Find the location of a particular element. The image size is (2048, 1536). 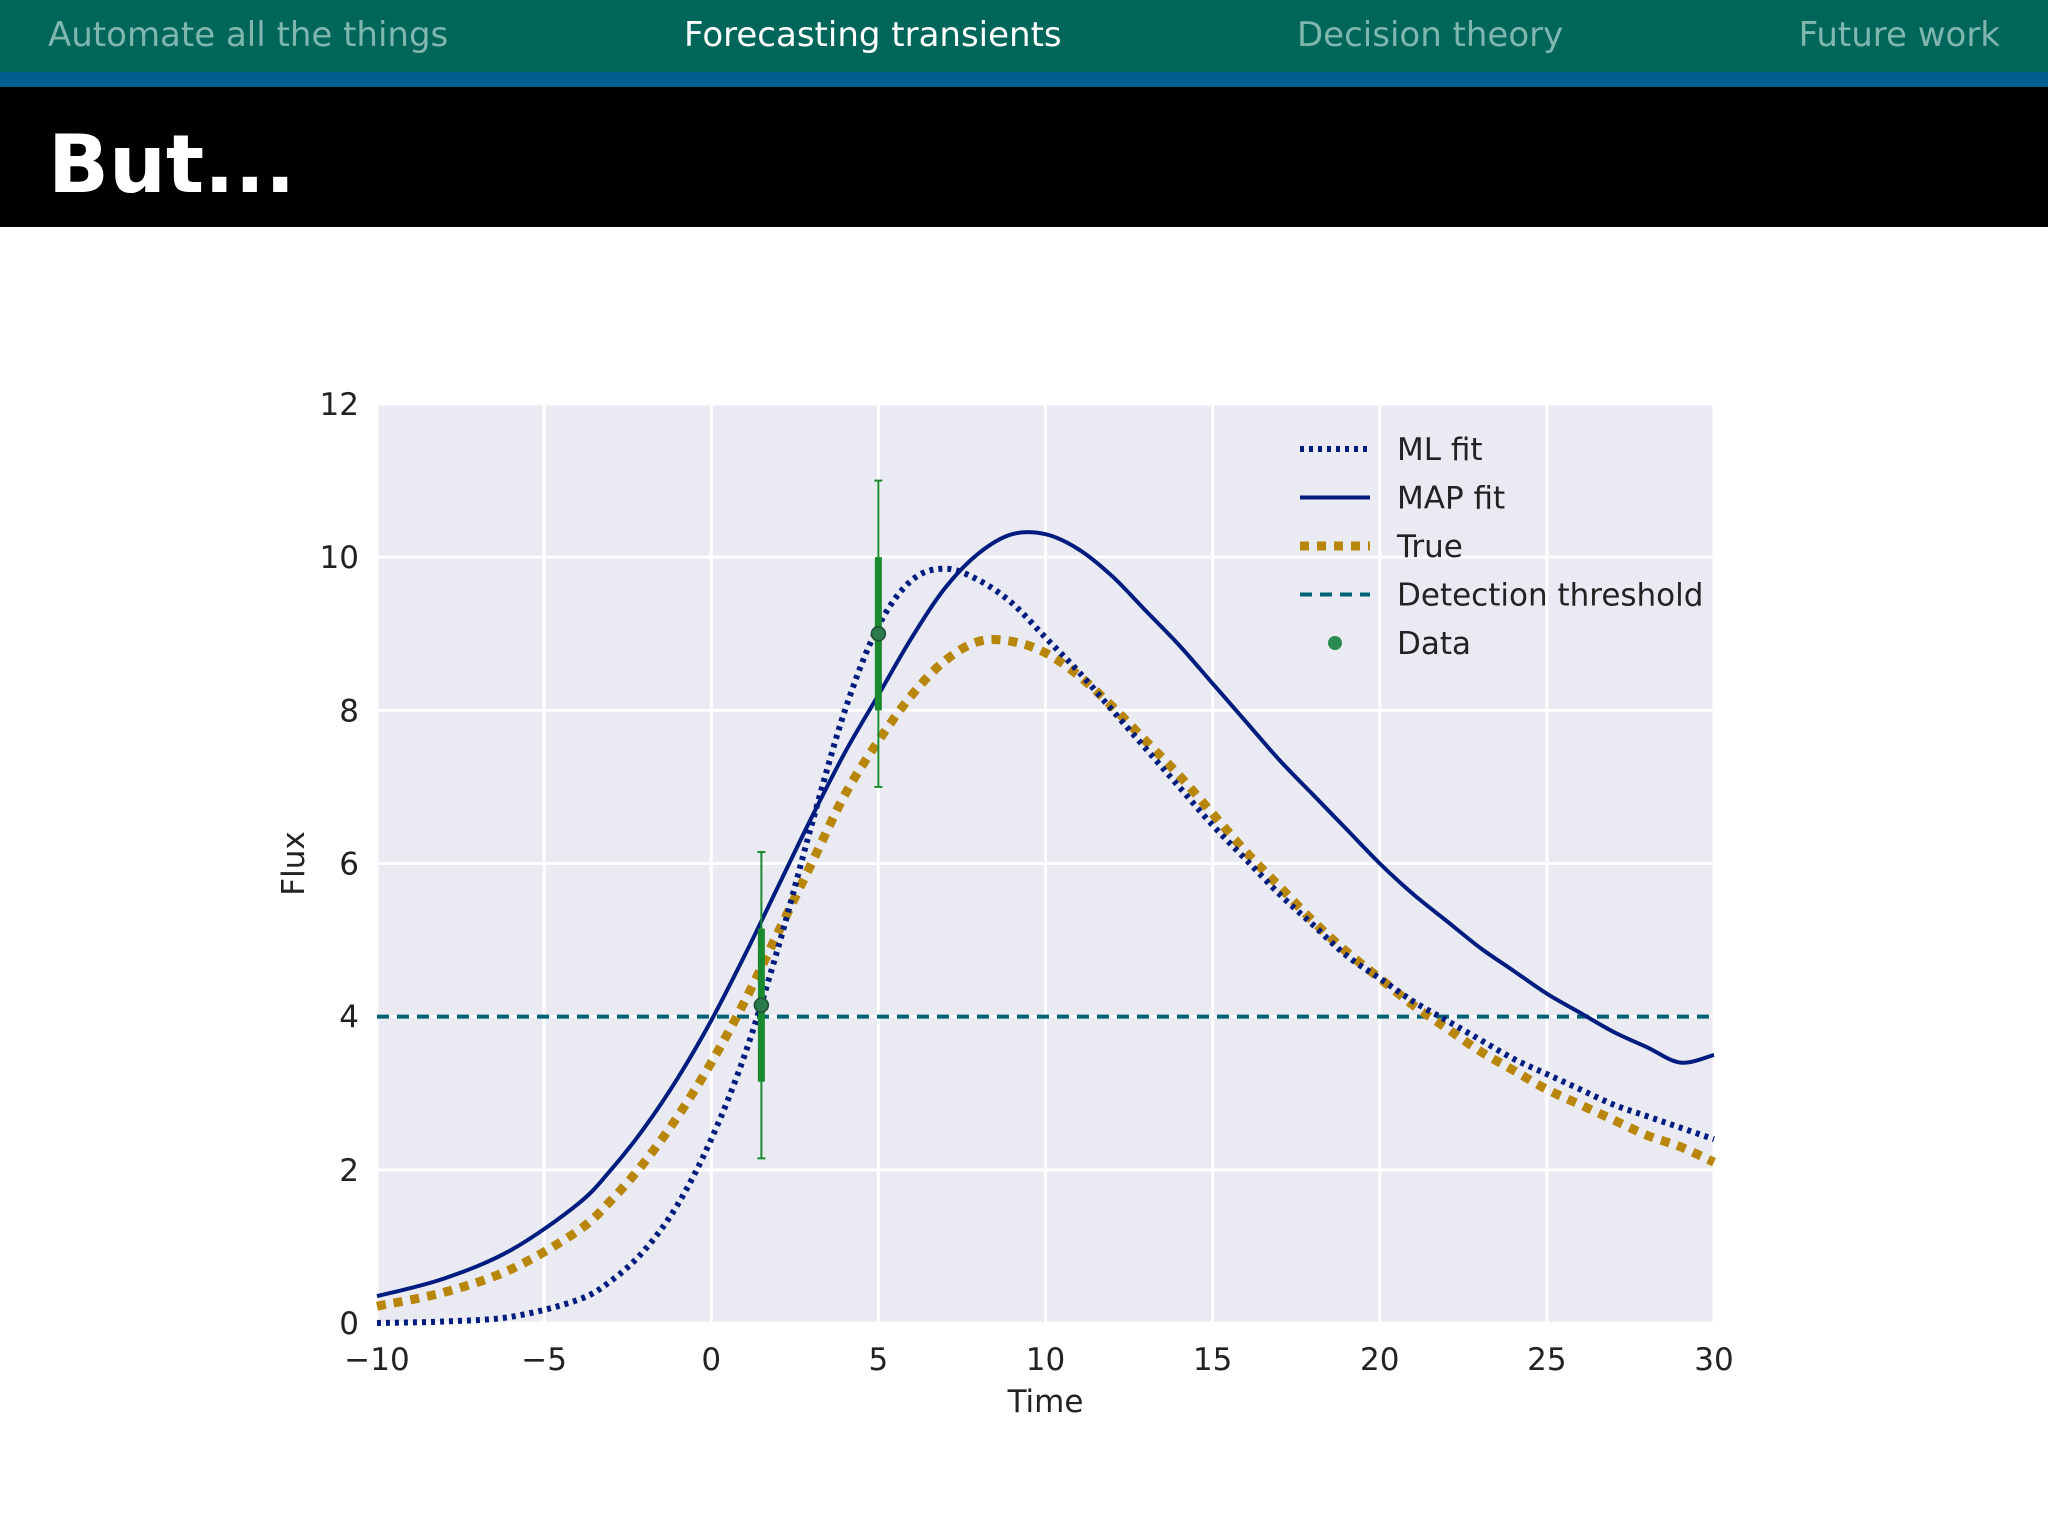

nav-item-decision-theory: Decision theory is located at coordinates (1430, 35).